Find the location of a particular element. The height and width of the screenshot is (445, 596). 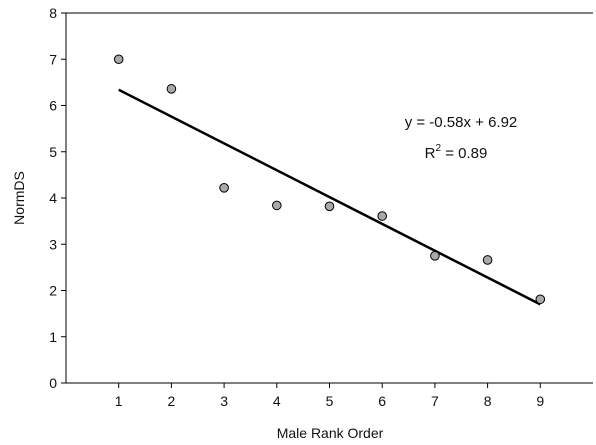

x-tick-label: 6 is located at coordinates (382, 401).